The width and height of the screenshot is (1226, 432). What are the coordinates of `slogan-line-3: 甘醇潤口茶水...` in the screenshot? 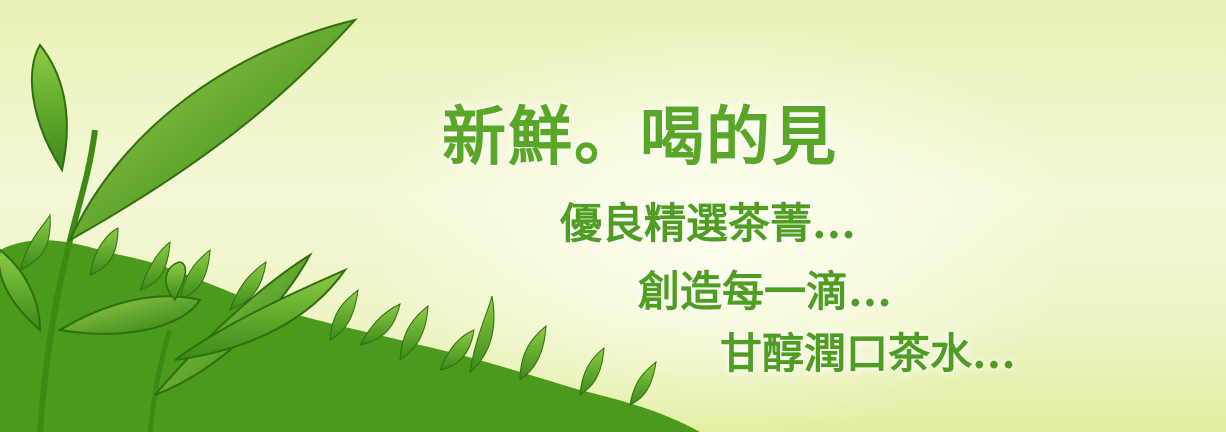 It's located at (868, 353).